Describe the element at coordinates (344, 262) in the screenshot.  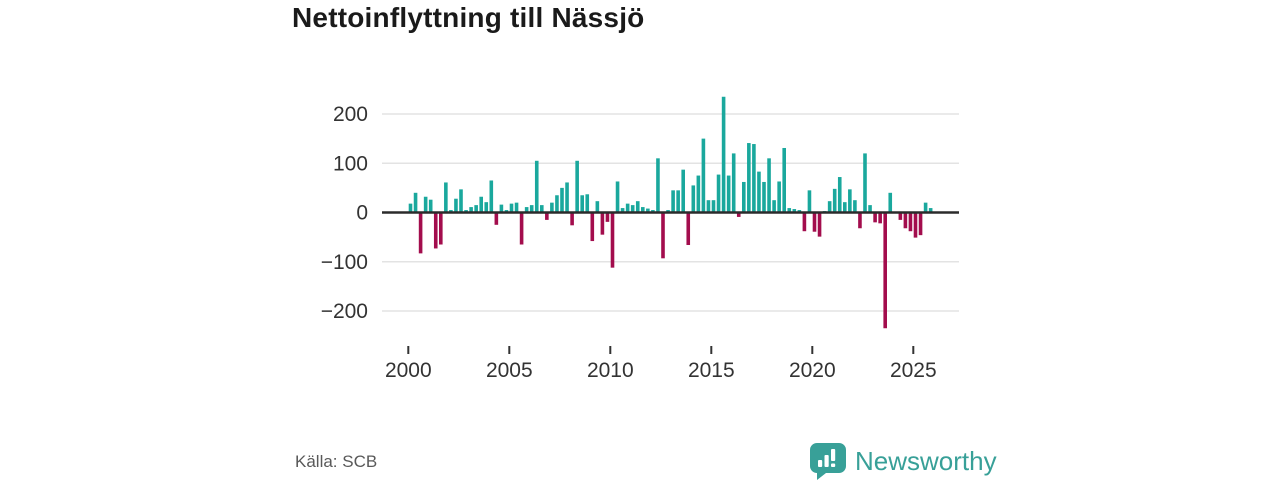
I see `y-axis-tick-label: −100` at that location.